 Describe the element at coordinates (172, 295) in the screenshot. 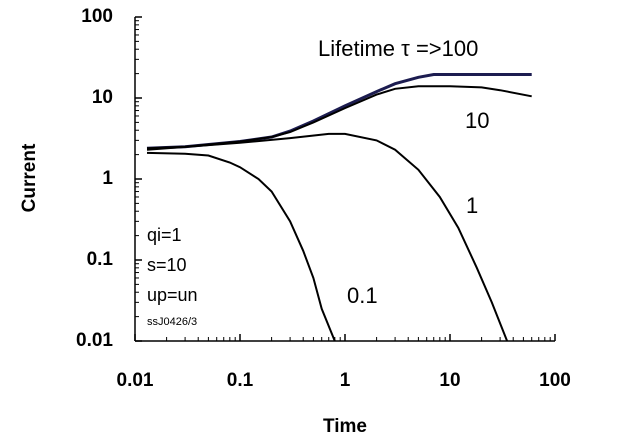

I see `annotation: up=un` at that location.